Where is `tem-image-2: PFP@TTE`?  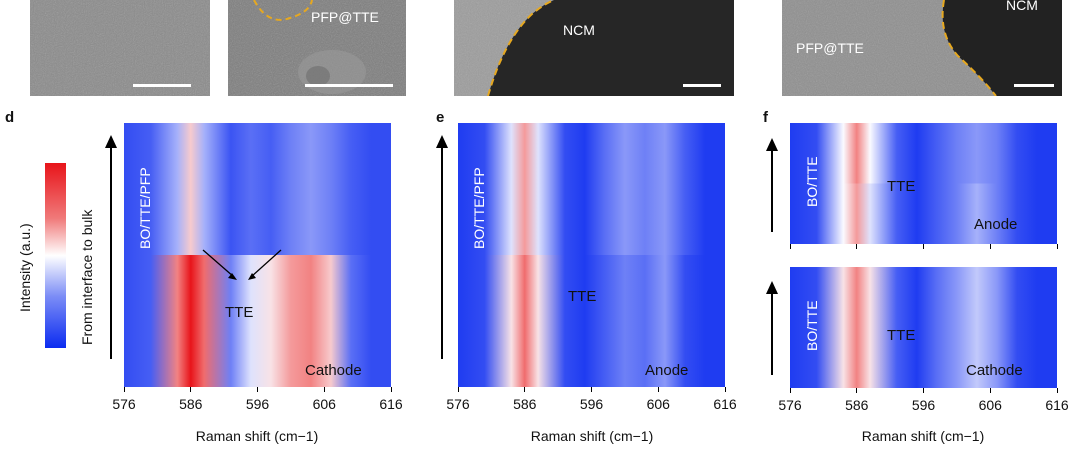
tem-image-2: PFP@TTE is located at coordinates (317, 48).